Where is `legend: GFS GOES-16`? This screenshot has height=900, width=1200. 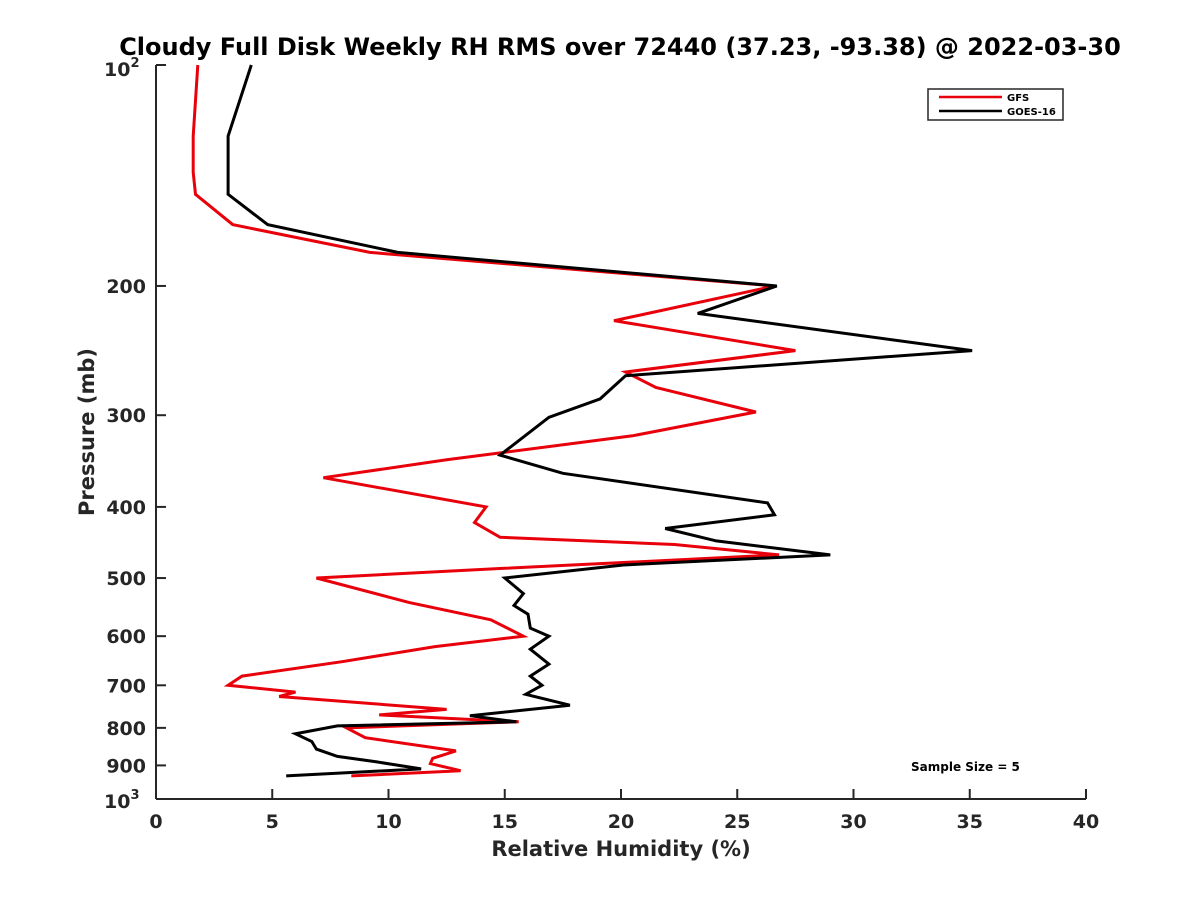 legend: GFS GOES-16 is located at coordinates (995, 104).